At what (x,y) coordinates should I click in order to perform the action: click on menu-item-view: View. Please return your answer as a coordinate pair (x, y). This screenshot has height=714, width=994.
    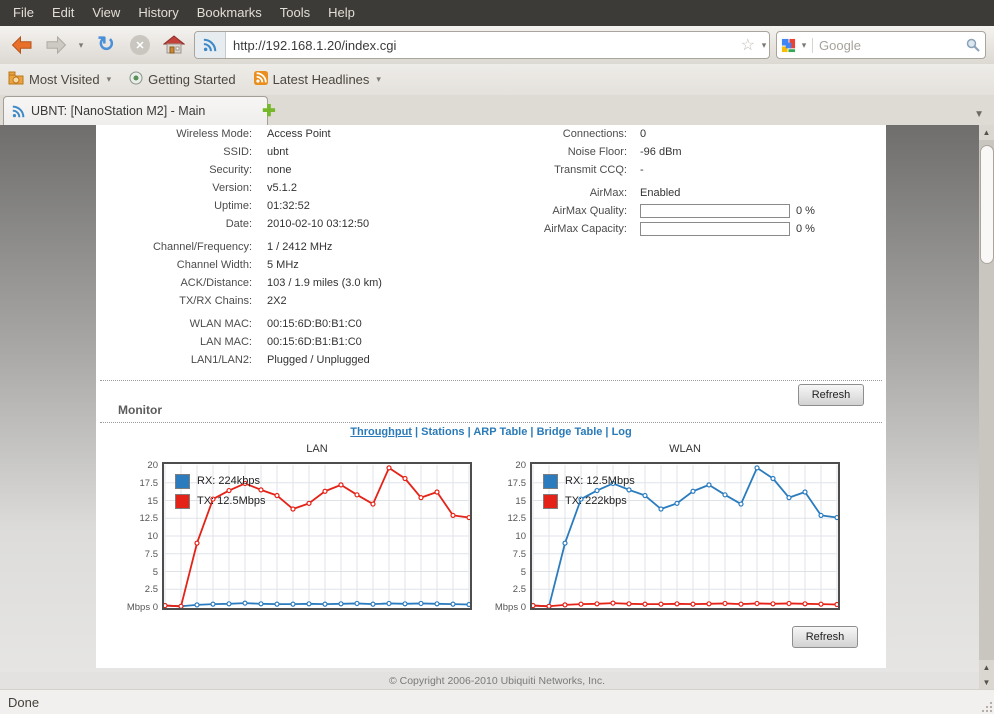
    Looking at the image, I should click on (106, 12).